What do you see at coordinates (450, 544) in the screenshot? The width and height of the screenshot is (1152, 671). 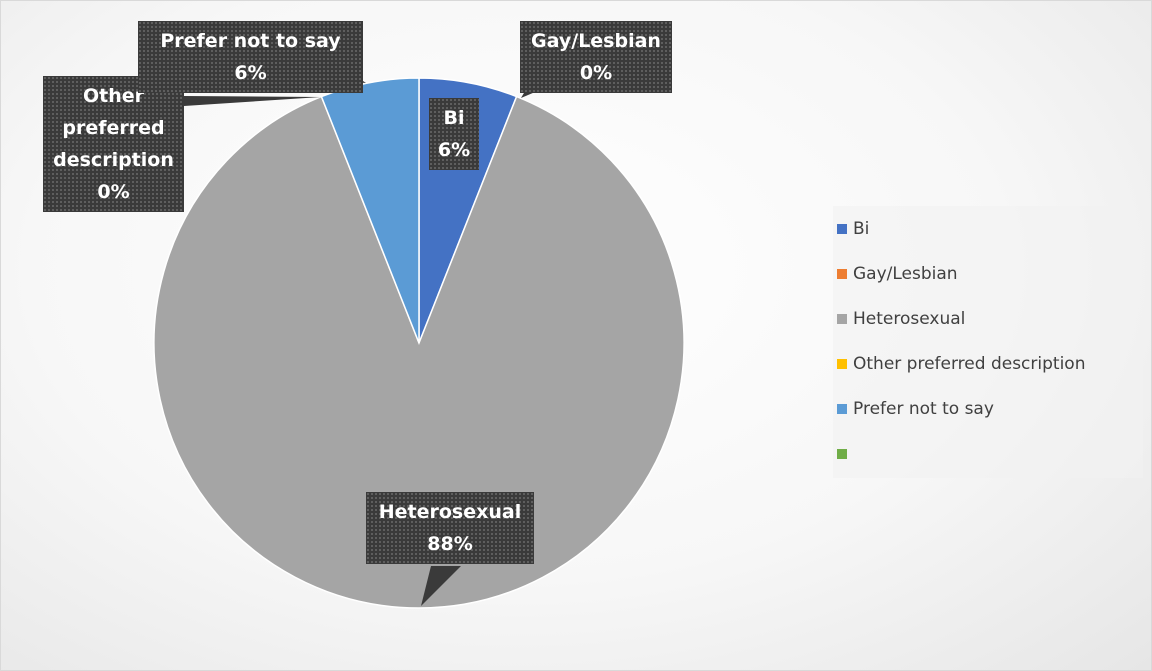 I see `data-label-value: 88%` at bounding box center [450, 544].